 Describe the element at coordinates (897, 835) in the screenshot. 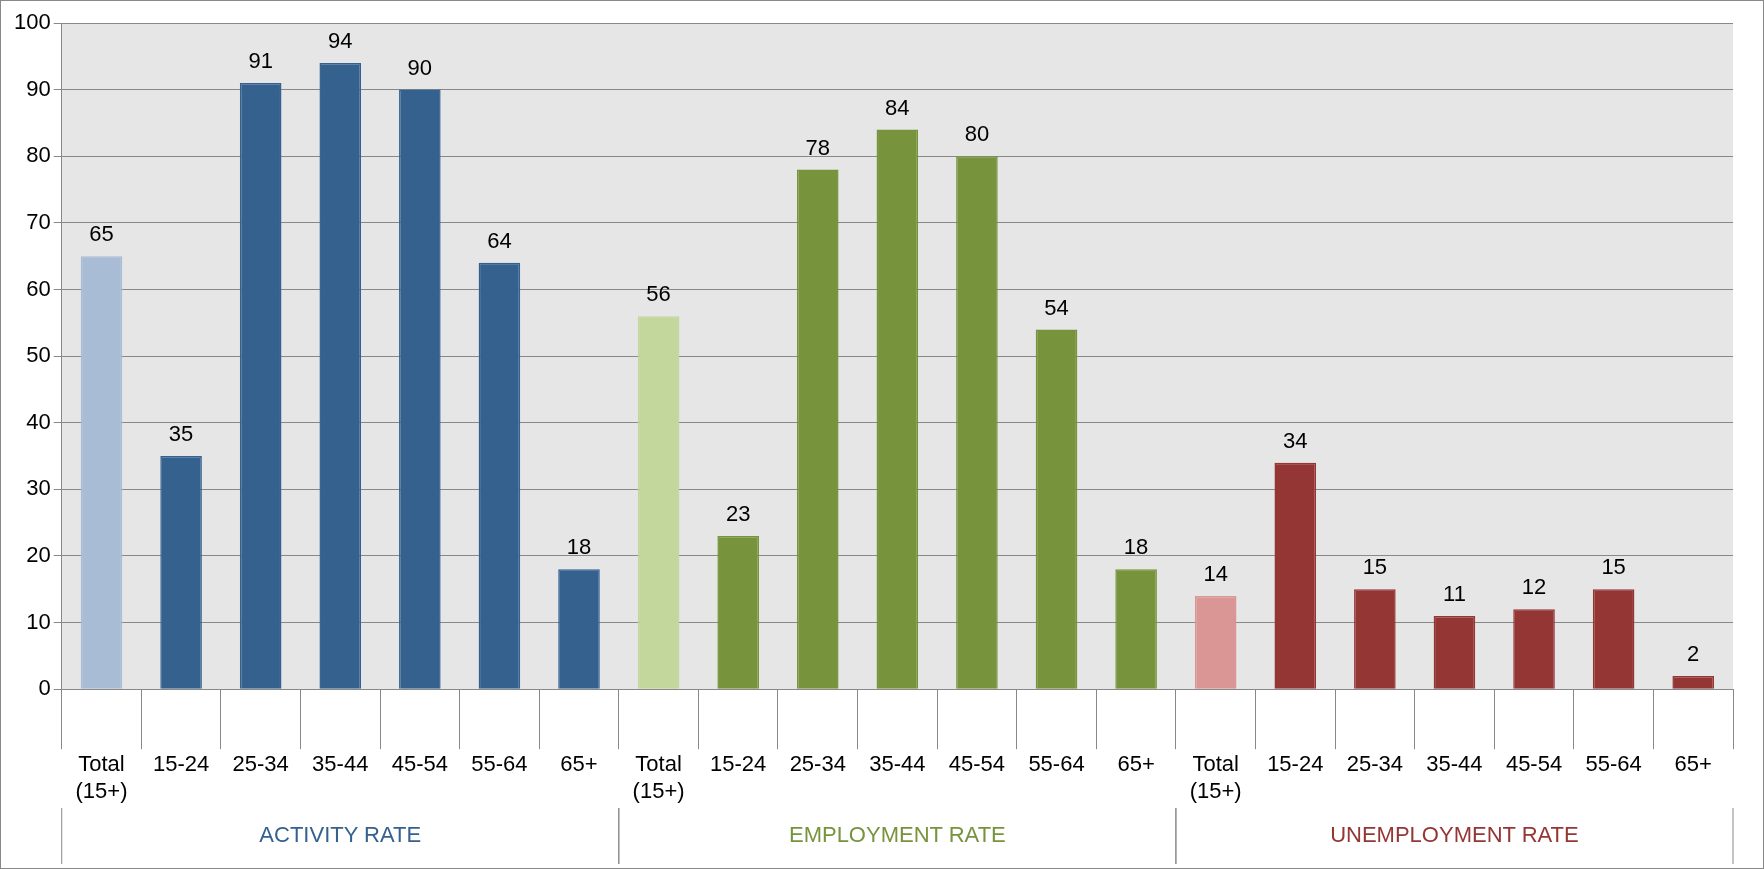

I see `text: EMPLOYMENT RATE` at that location.